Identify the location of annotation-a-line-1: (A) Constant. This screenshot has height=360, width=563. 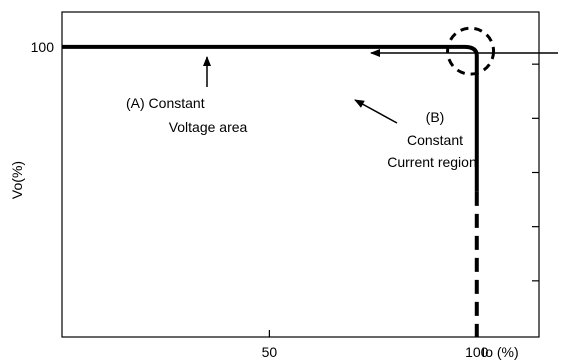
(165, 103).